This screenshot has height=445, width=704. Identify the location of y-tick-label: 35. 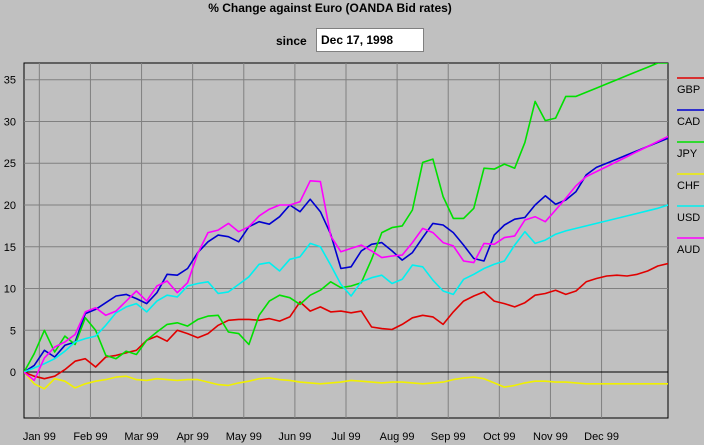
(10, 81).